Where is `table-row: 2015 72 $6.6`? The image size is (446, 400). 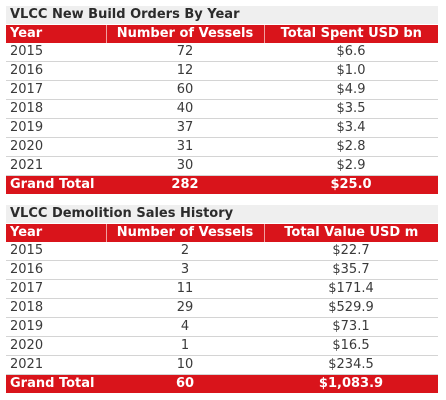
table-row: 2015 72 $6.6 is located at coordinates (222, 52).